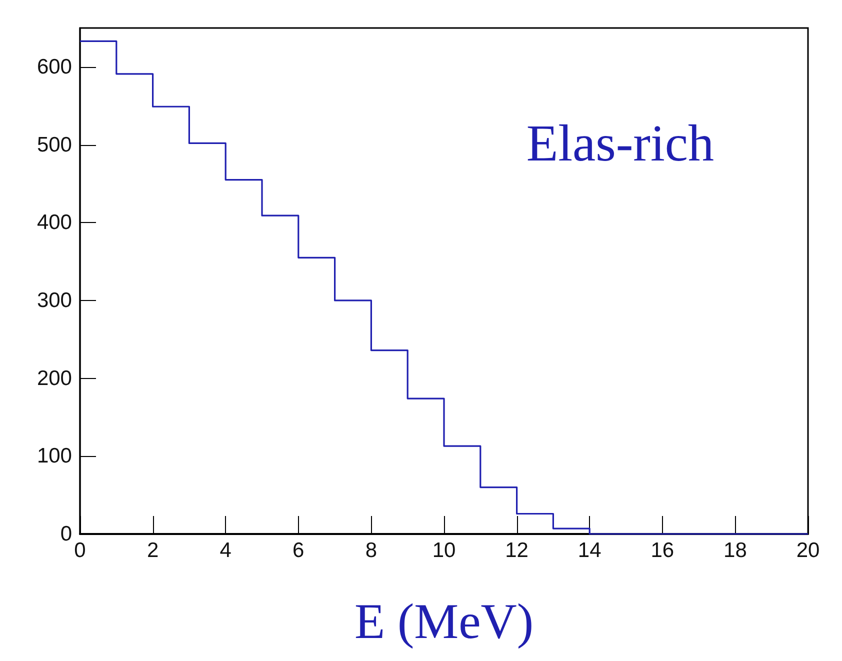 The height and width of the screenshot is (661, 842). What do you see at coordinates (54, 66) in the screenshot?
I see `y-tick-label: 600` at bounding box center [54, 66].